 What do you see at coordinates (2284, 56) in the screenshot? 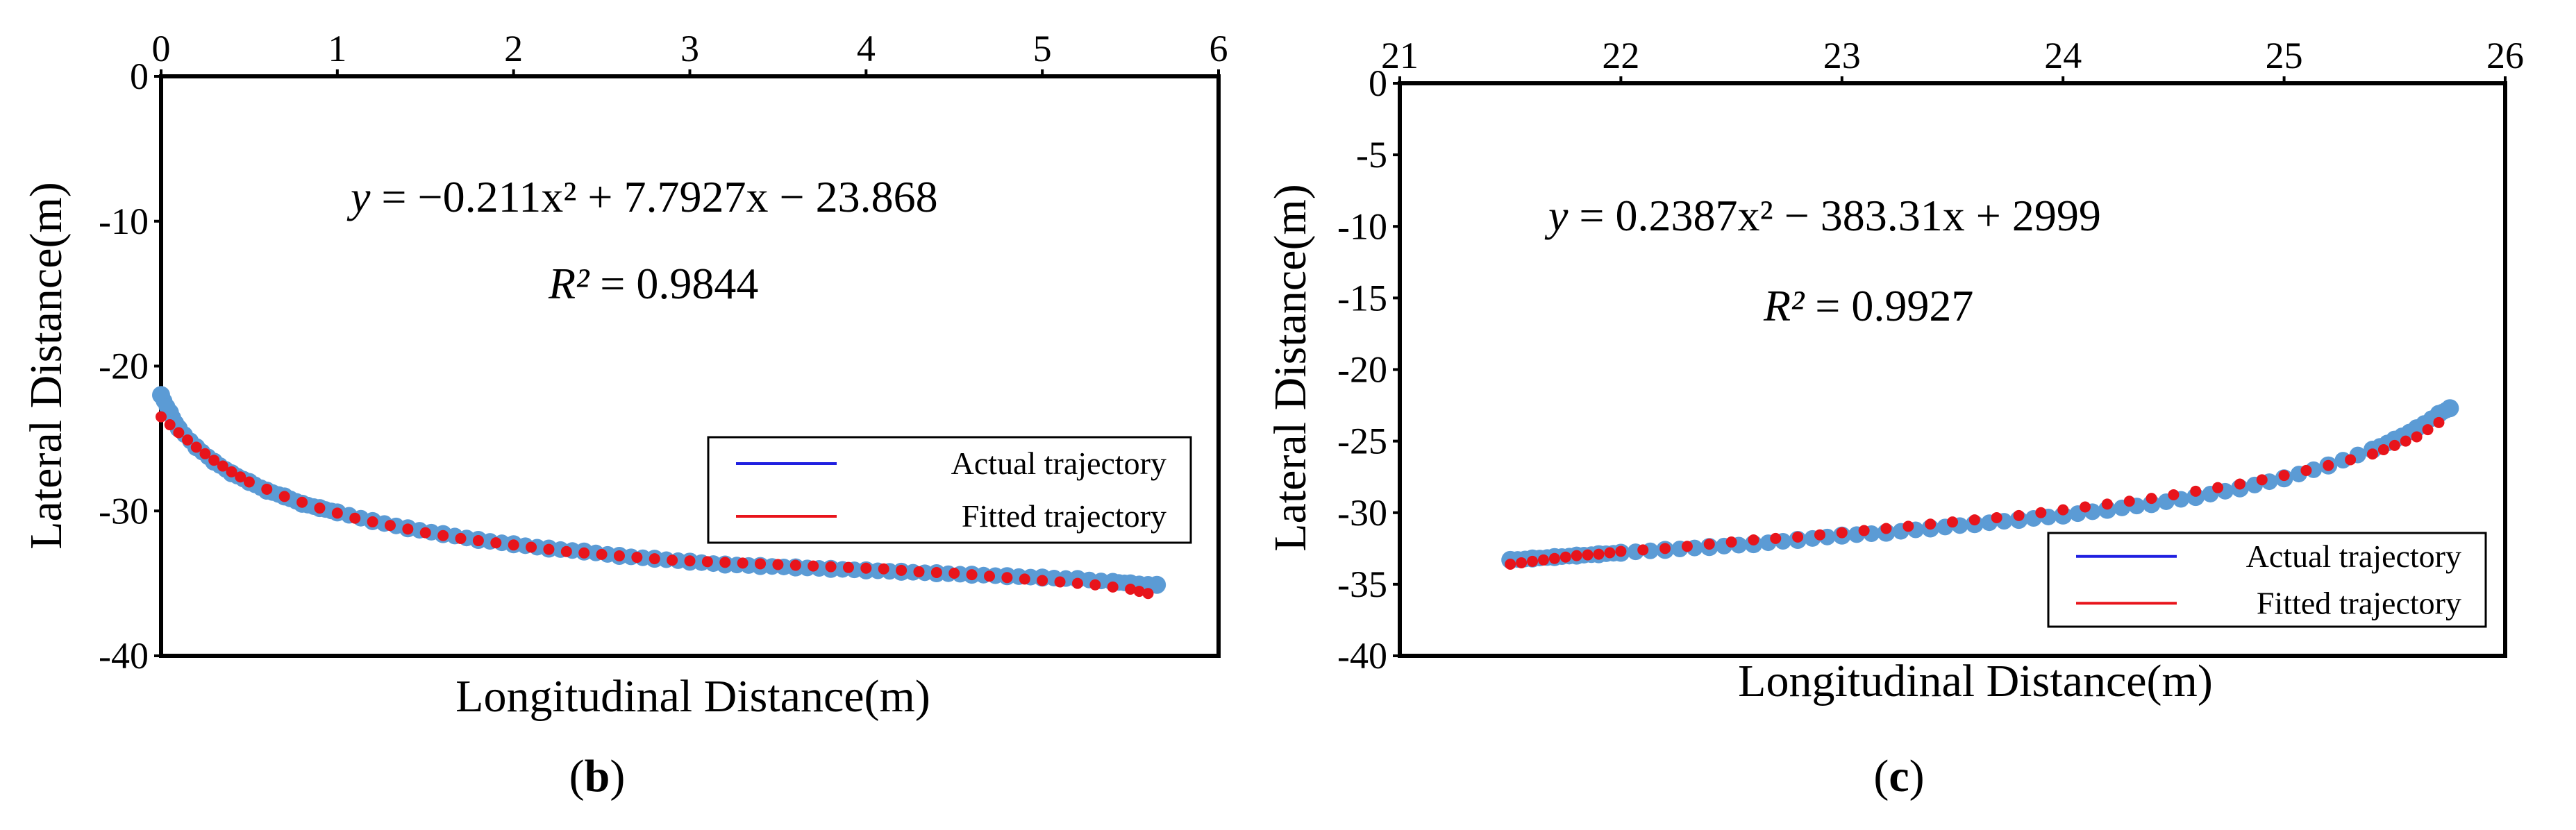
I see `x-tick-label: 25` at bounding box center [2284, 56].